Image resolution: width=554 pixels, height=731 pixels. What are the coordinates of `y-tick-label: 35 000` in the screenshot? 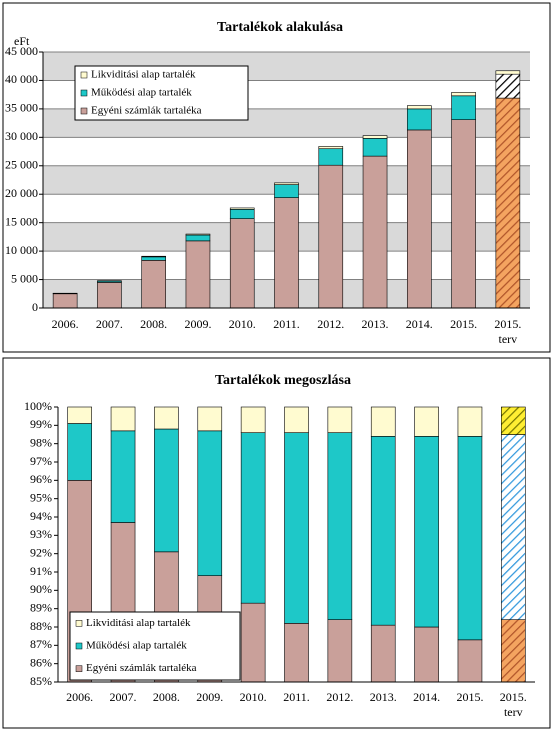 It's located at (21, 108).